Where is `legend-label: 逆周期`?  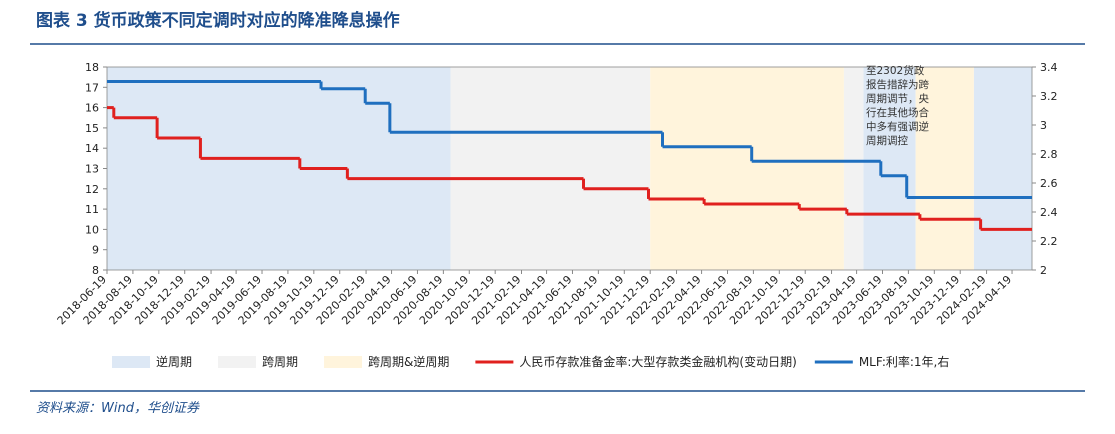 legend-label: 逆周期 is located at coordinates (174, 361).